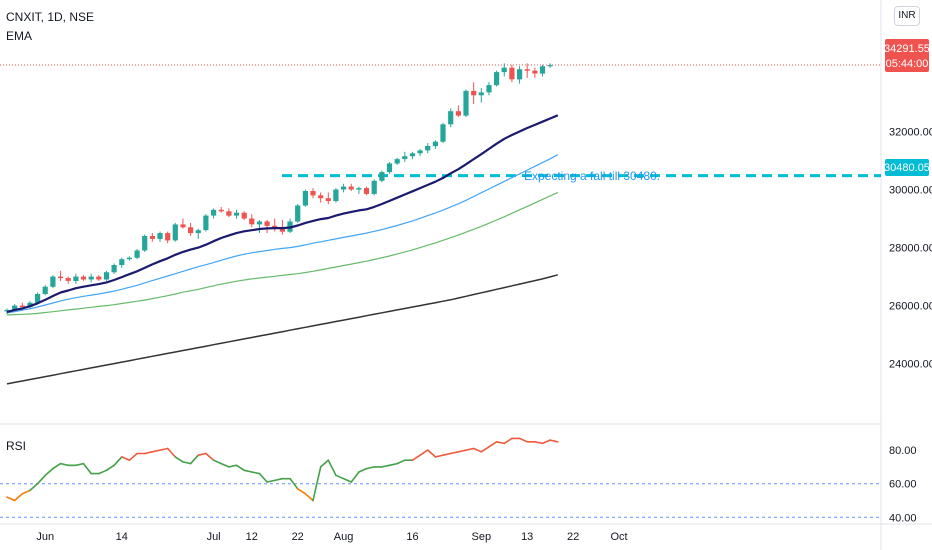 The height and width of the screenshot is (550, 932). Describe the element at coordinates (910, 191) in the screenshot. I see `price-tick-label: 30000.00` at that location.